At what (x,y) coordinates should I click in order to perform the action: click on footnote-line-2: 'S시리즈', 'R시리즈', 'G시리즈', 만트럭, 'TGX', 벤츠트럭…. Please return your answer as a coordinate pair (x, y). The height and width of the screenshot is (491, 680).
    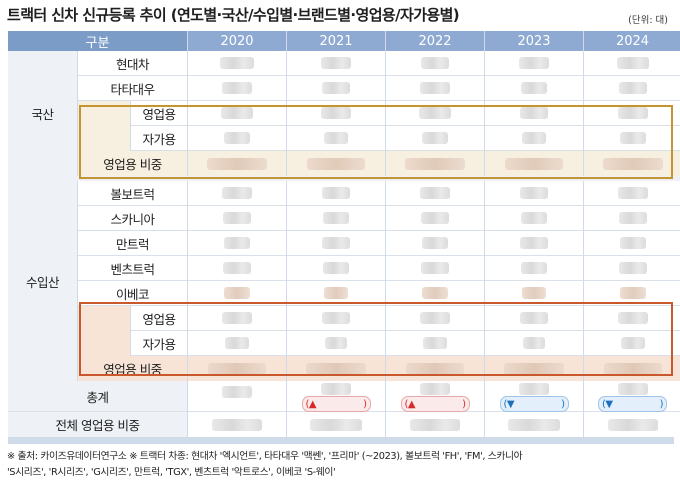
    Looking at the image, I should click on (171, 472).